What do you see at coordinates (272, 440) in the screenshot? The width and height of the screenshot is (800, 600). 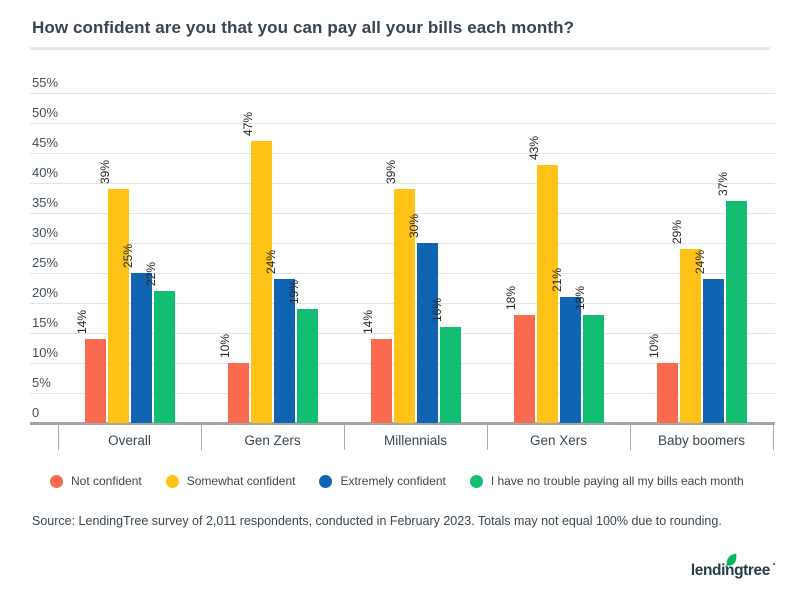 I see `category-label: Gen Zers` at bounding box center [272, 440].